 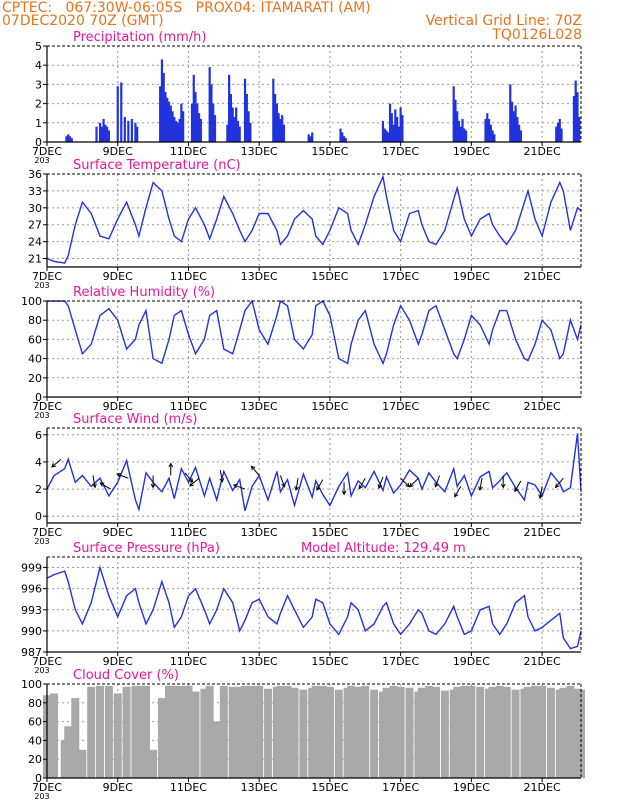 I want to click on y-tick-label: 20, so click(x=35, y=759).